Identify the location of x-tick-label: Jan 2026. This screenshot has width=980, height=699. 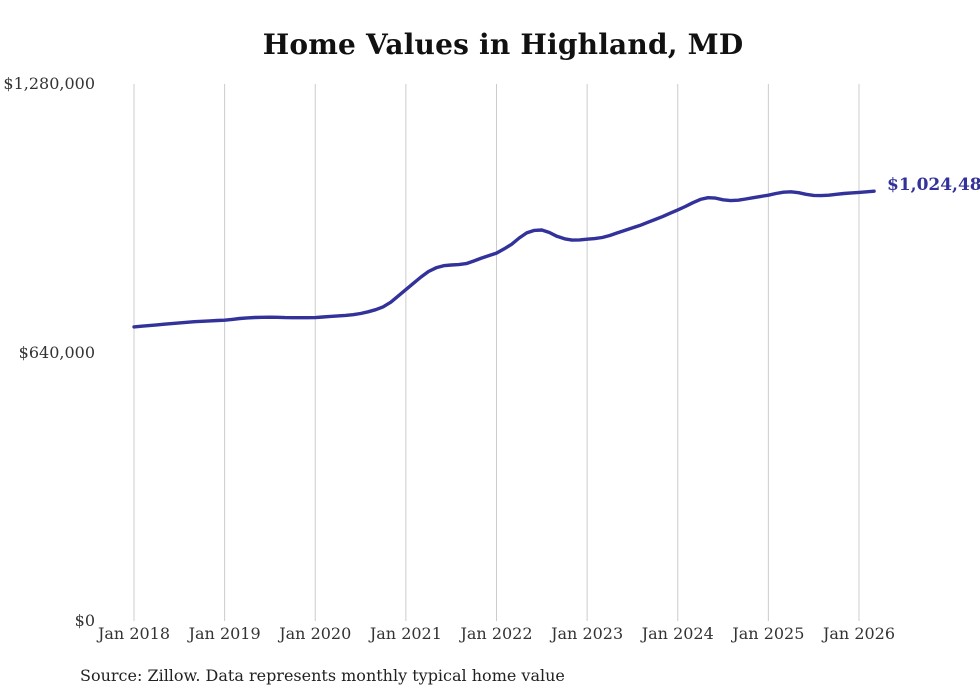
(859, 633).